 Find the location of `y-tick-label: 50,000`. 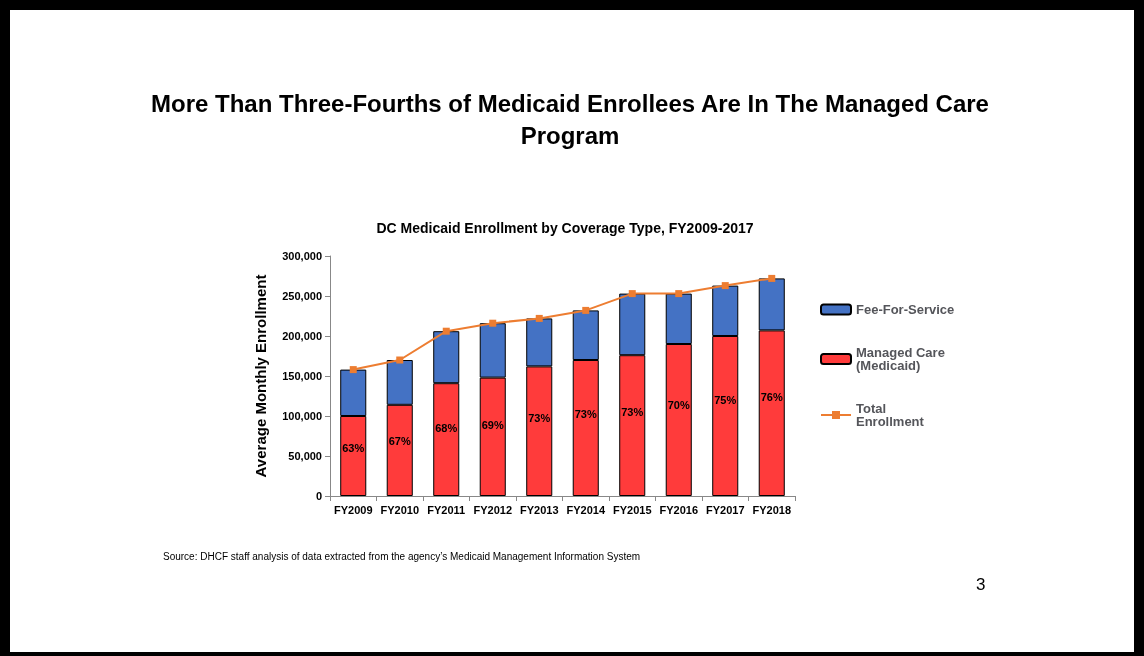

y-tick-label: 50,000 is located at coordinates (305, 456).